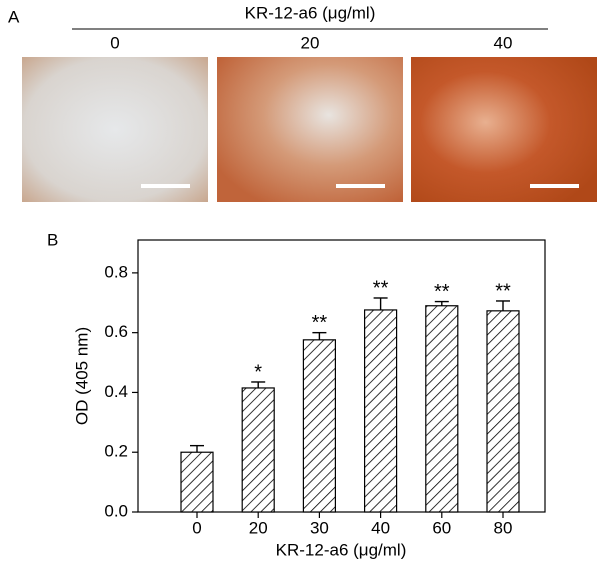 The image size is (602, 567). What do you see at coordinates (310, 12) in the screenshot?
I see `panel-title: KR-12-a6 (μg/ml)` at bounding box center [310, 12].